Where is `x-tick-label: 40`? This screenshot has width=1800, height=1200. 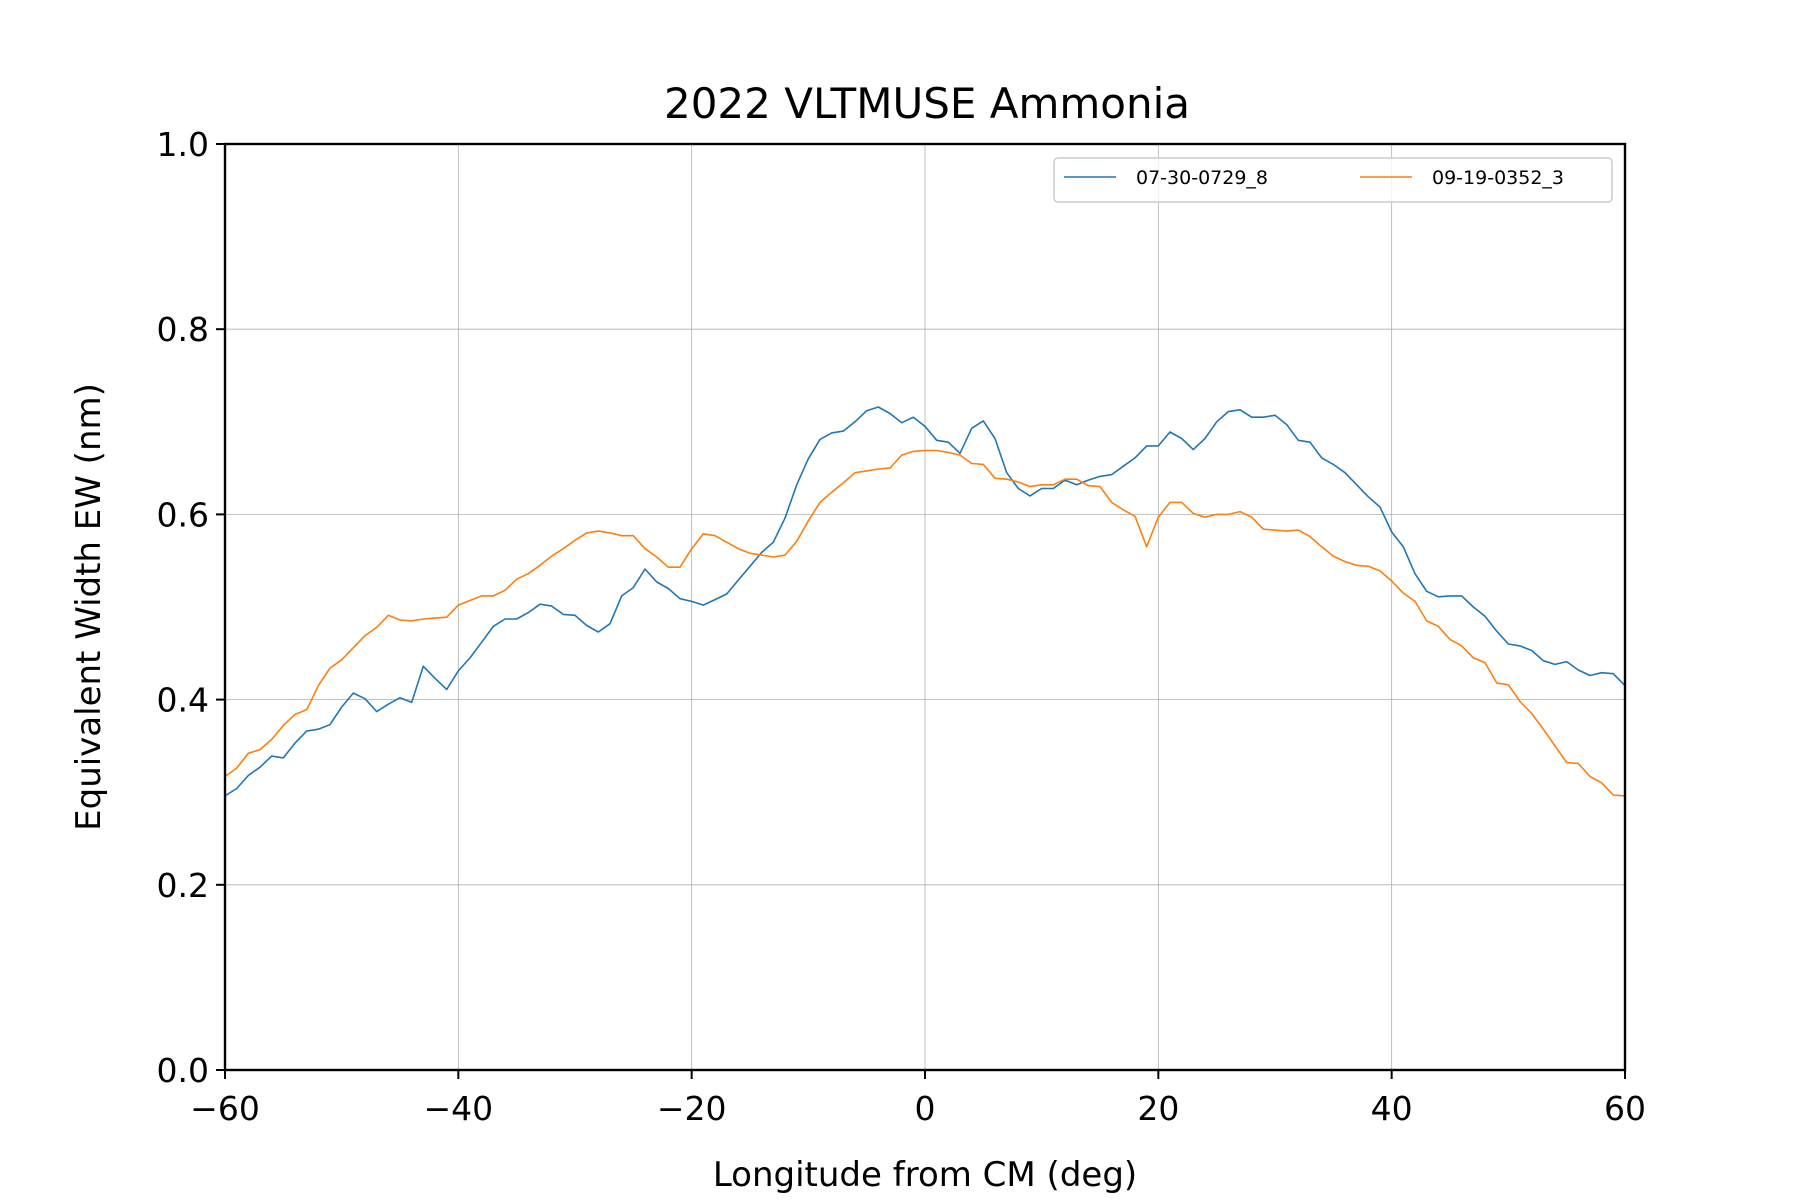
x-tick-label: 40 is located at coordinates (1392, 1108).